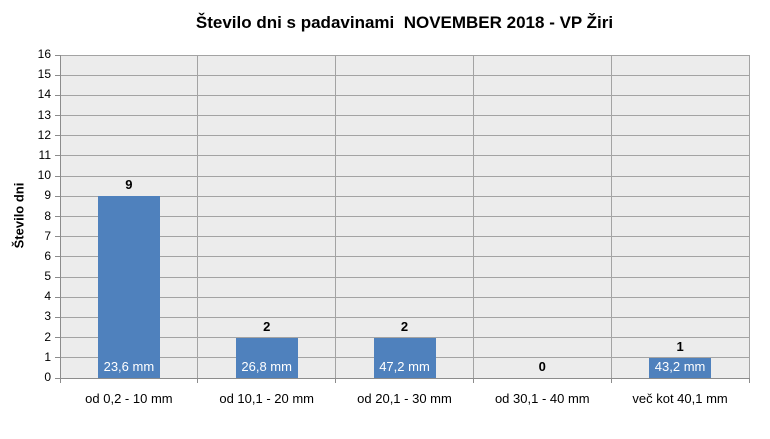 The image size is (770, 439). What do you see at coordinates (129, 366) in the screenshot?
I see `bar-inside-label: 23,6 mm` at bounding box center [129, 366].